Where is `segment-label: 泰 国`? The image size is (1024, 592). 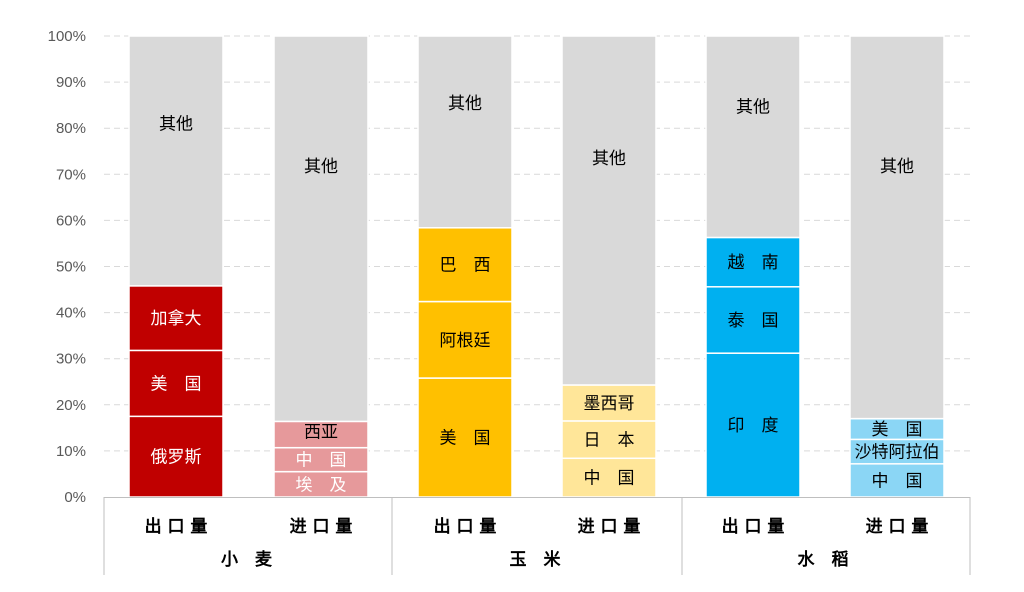 segment-label: 泰 国 is located at coordinates (753, 321).